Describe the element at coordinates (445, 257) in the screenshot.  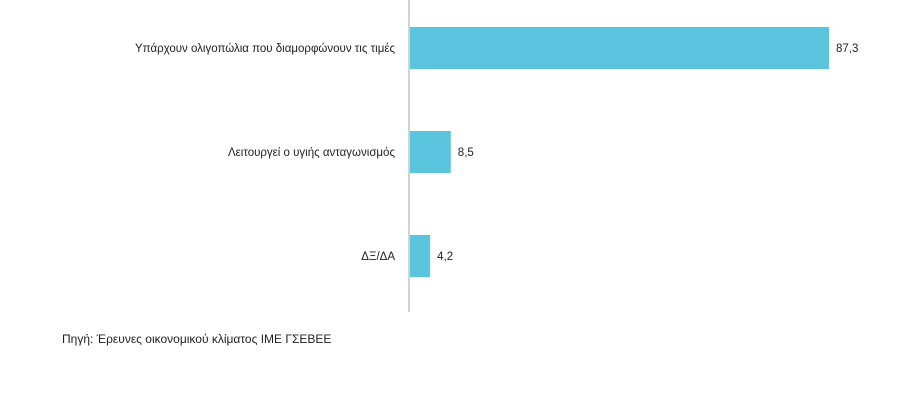
I see `value-label: 4,2` at that location.